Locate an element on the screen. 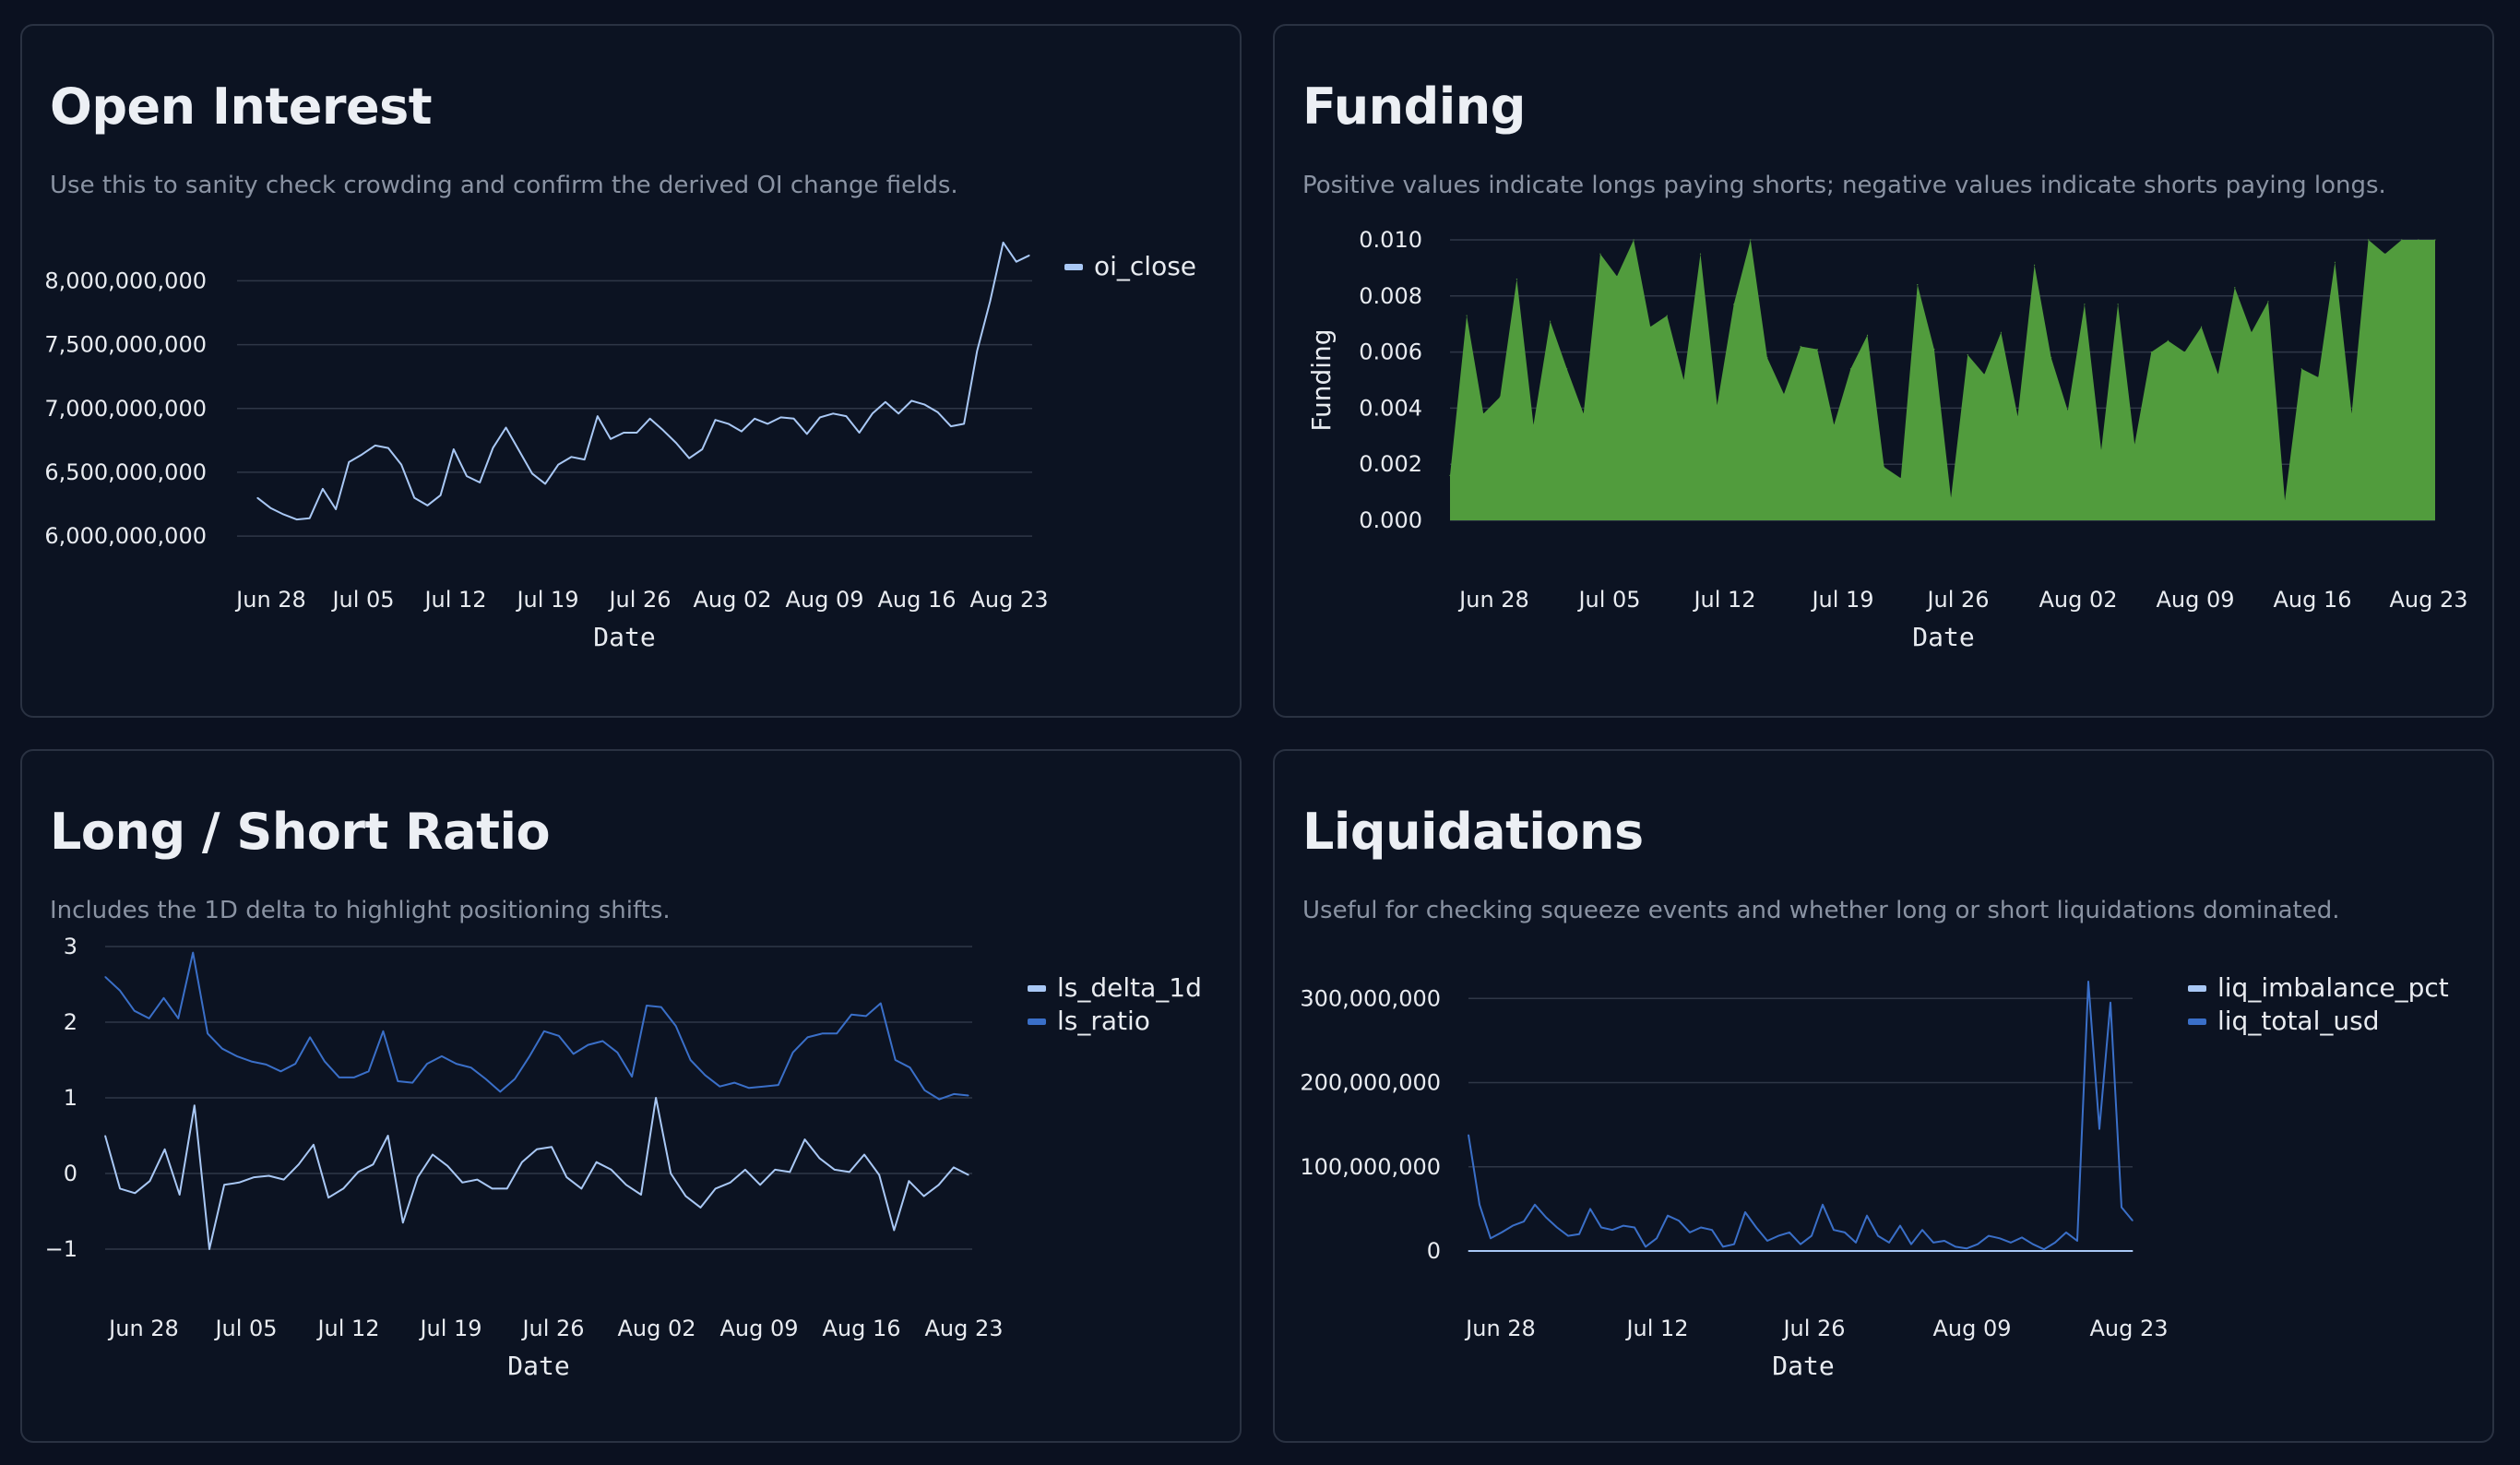  legend-swatch is located at coordinates (1073, 267).